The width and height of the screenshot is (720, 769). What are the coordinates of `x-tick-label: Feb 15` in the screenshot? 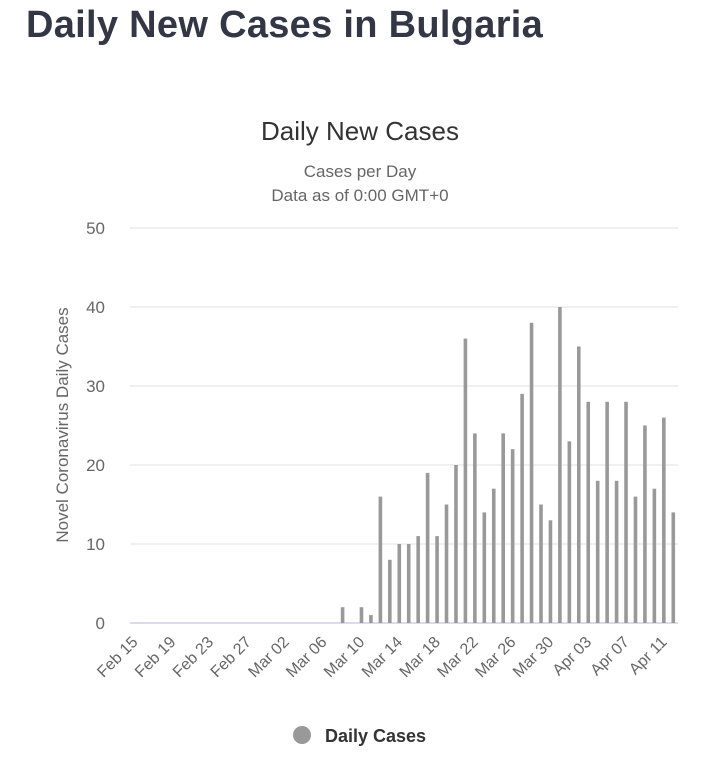 It's located at (117, 657).